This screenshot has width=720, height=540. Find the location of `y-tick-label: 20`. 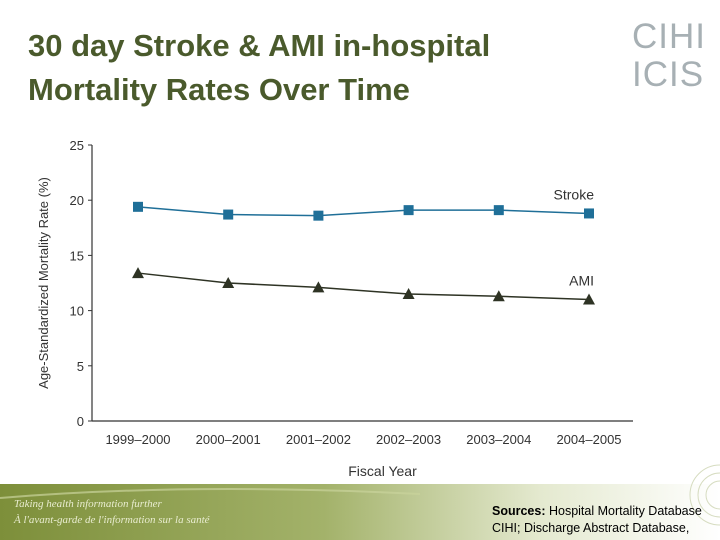

y-tick-label: 20 is located at coordinates (77, 200).